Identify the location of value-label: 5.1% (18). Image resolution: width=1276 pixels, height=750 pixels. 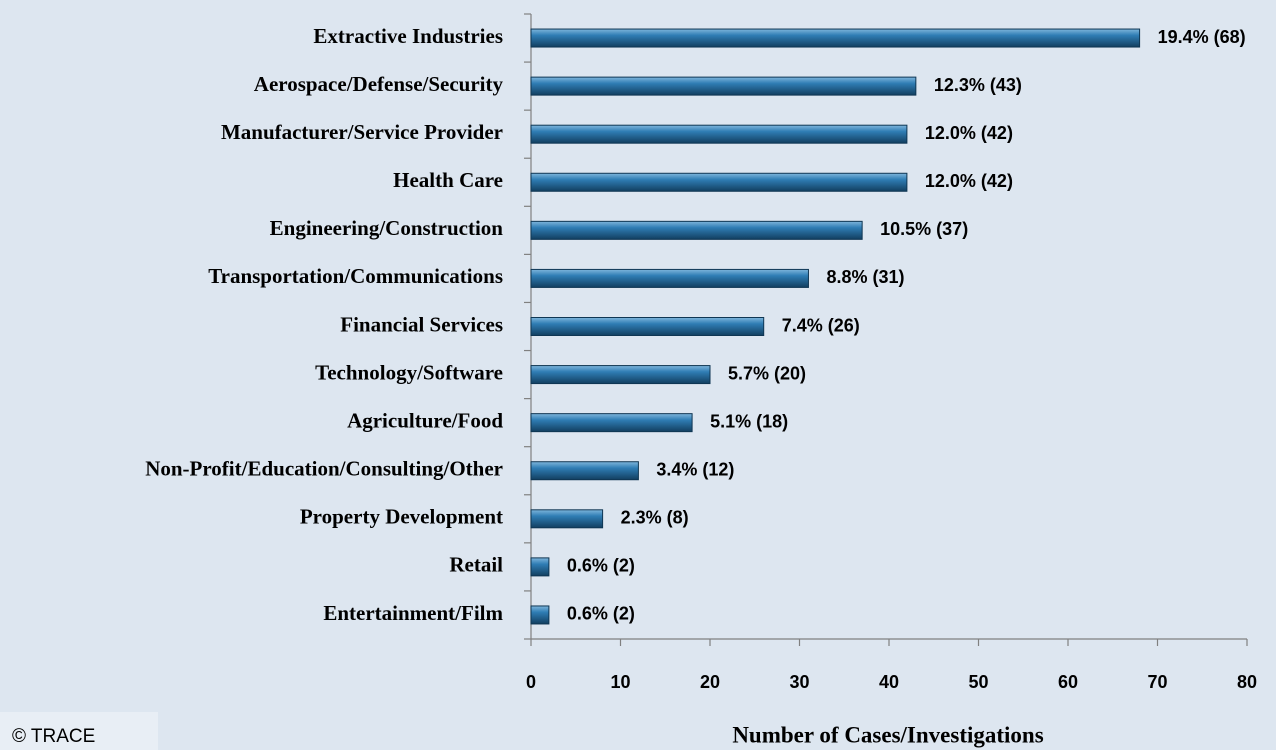
(749, 421).